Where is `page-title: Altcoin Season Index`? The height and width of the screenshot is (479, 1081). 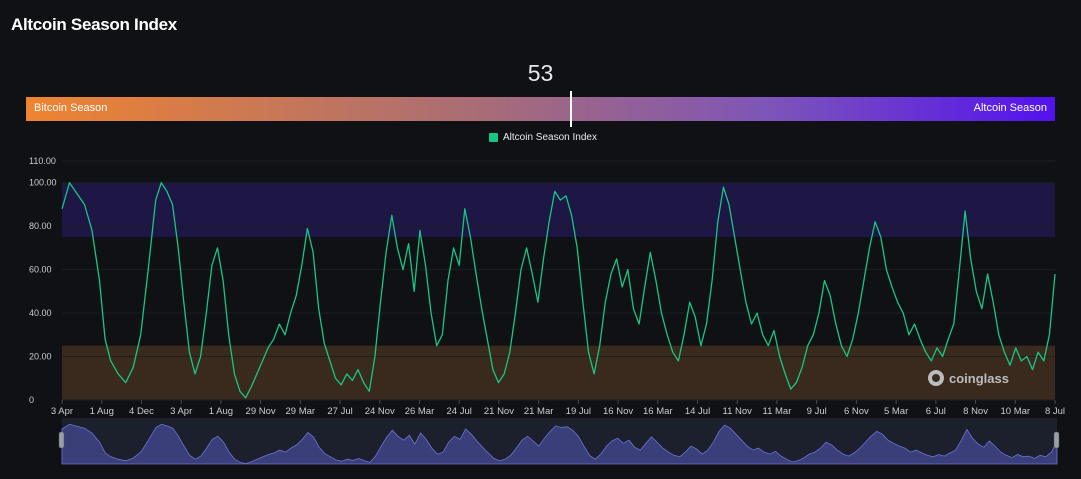 page-title: Altcoin Season Index is located at coordinates (94, 24).